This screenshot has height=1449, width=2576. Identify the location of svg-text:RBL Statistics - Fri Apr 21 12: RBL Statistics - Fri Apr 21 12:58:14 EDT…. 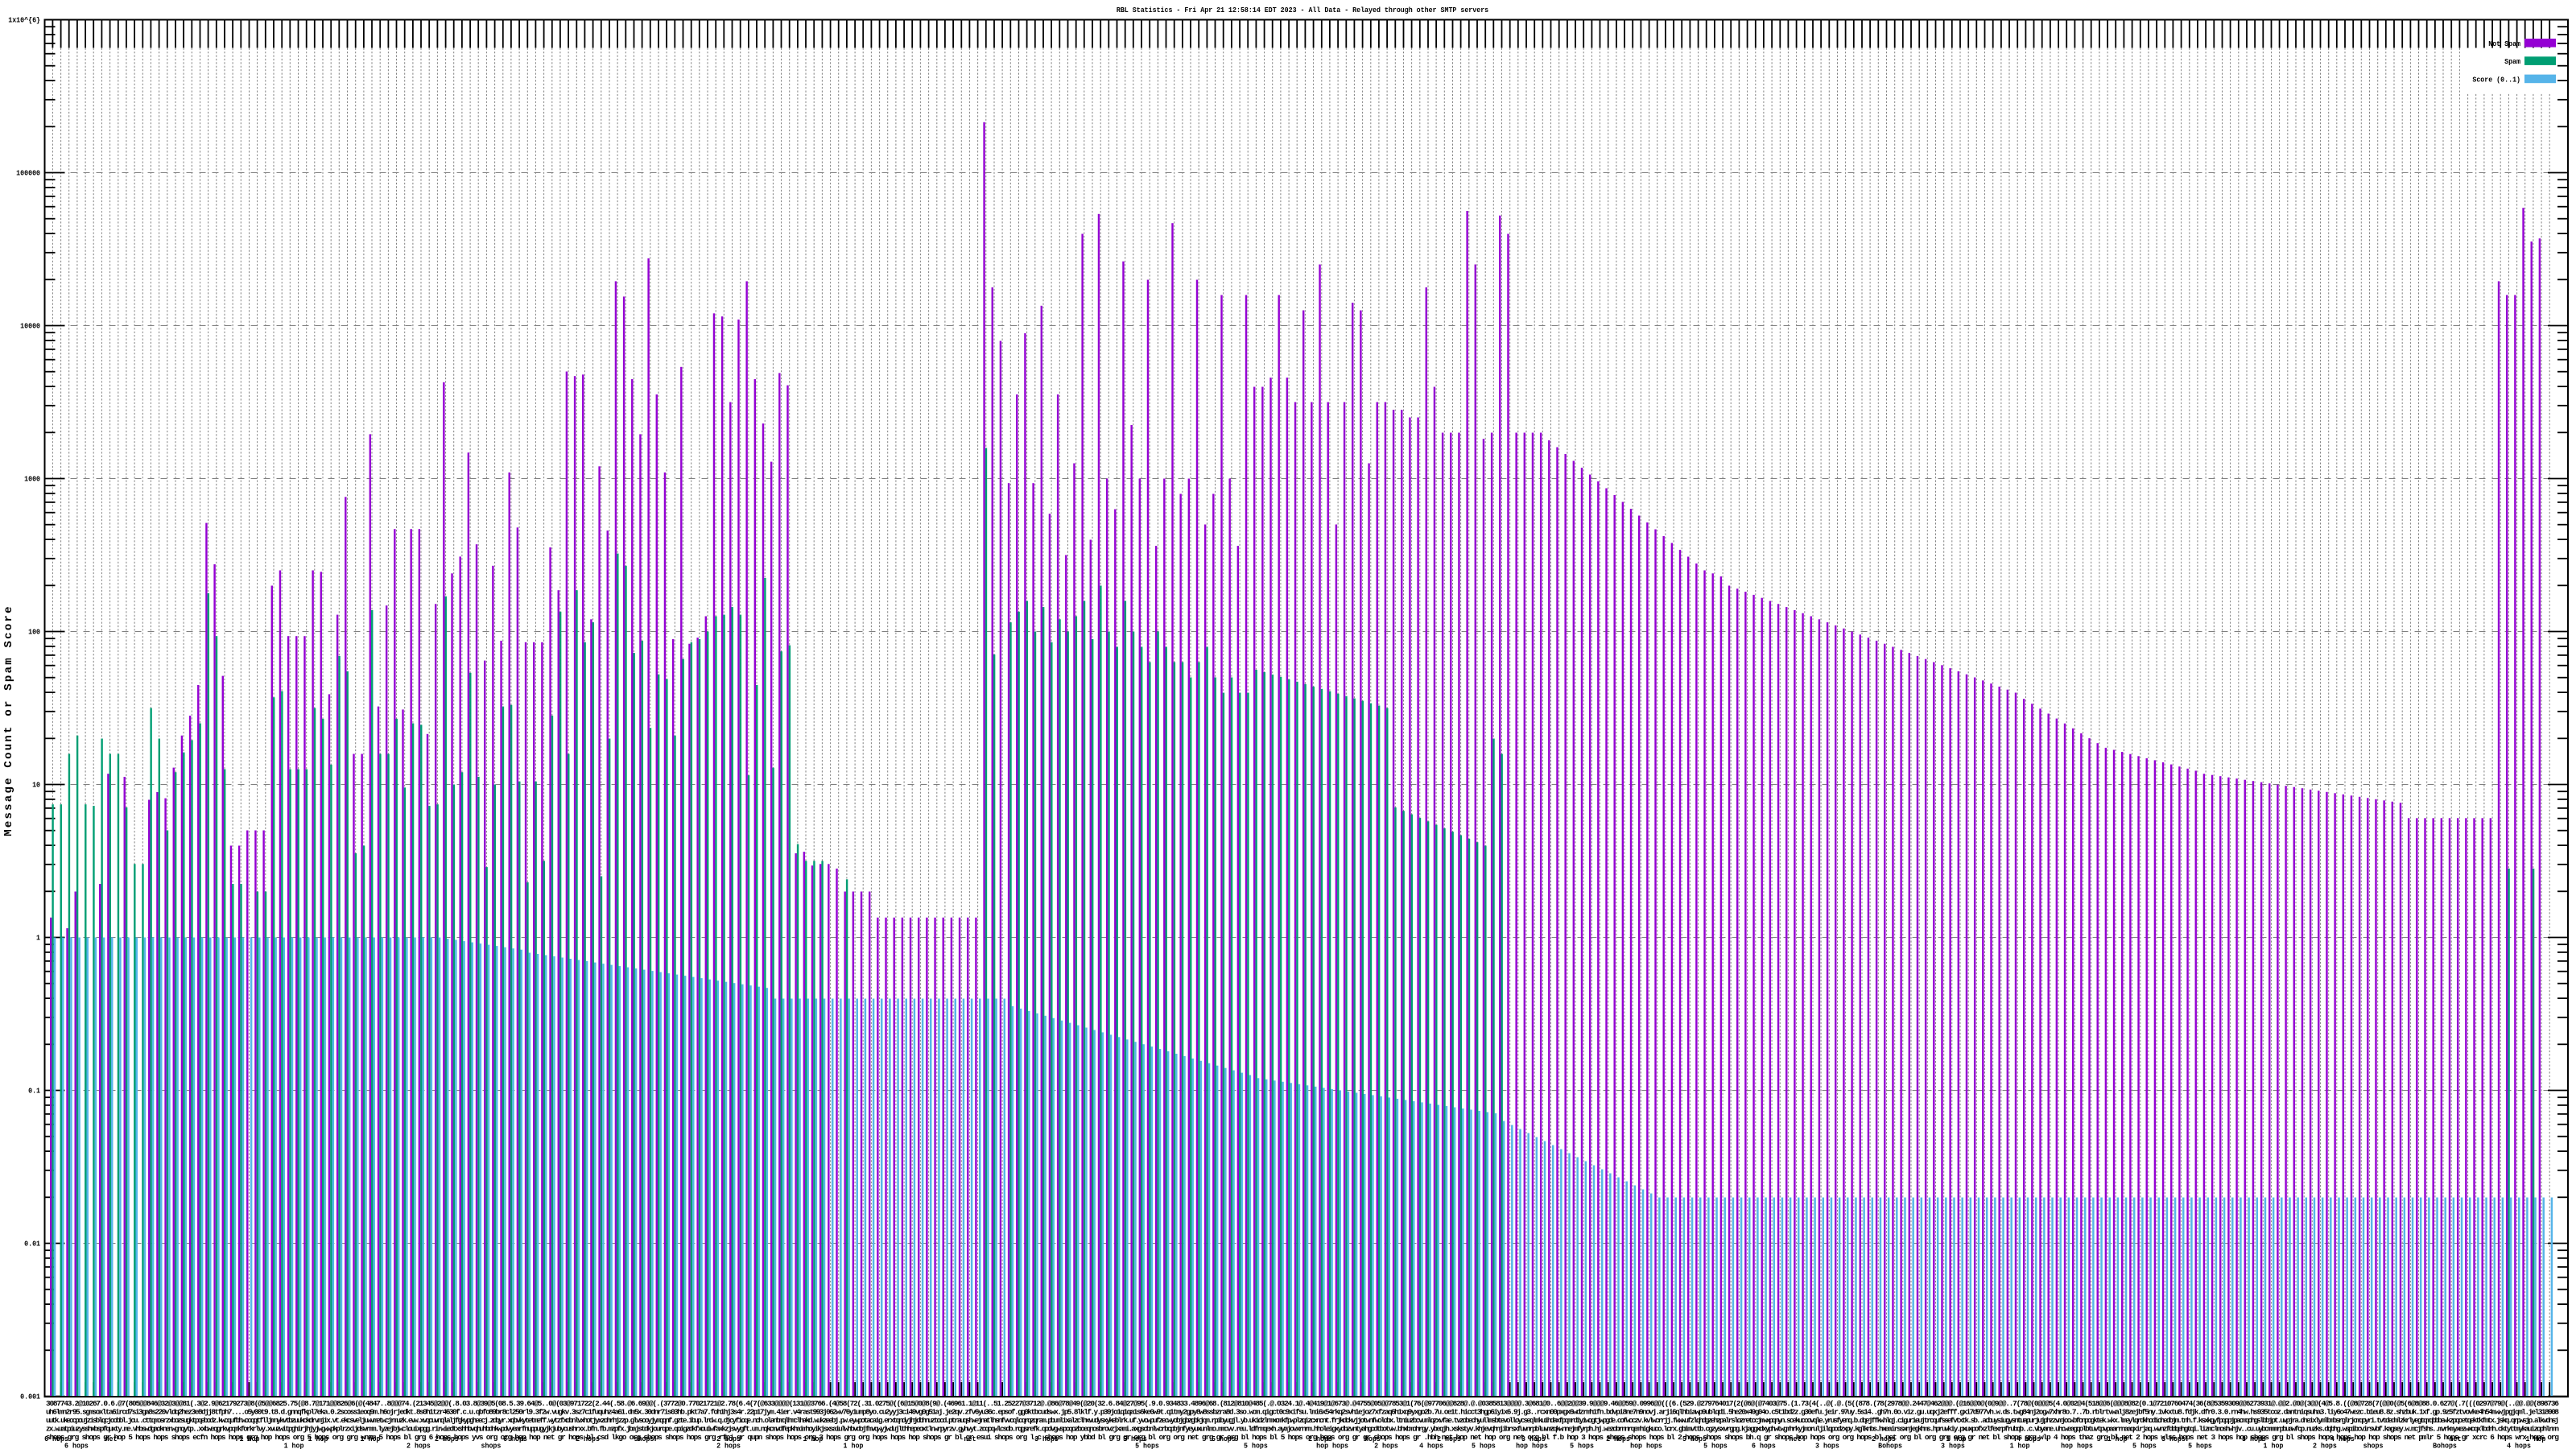
(1302, 10).